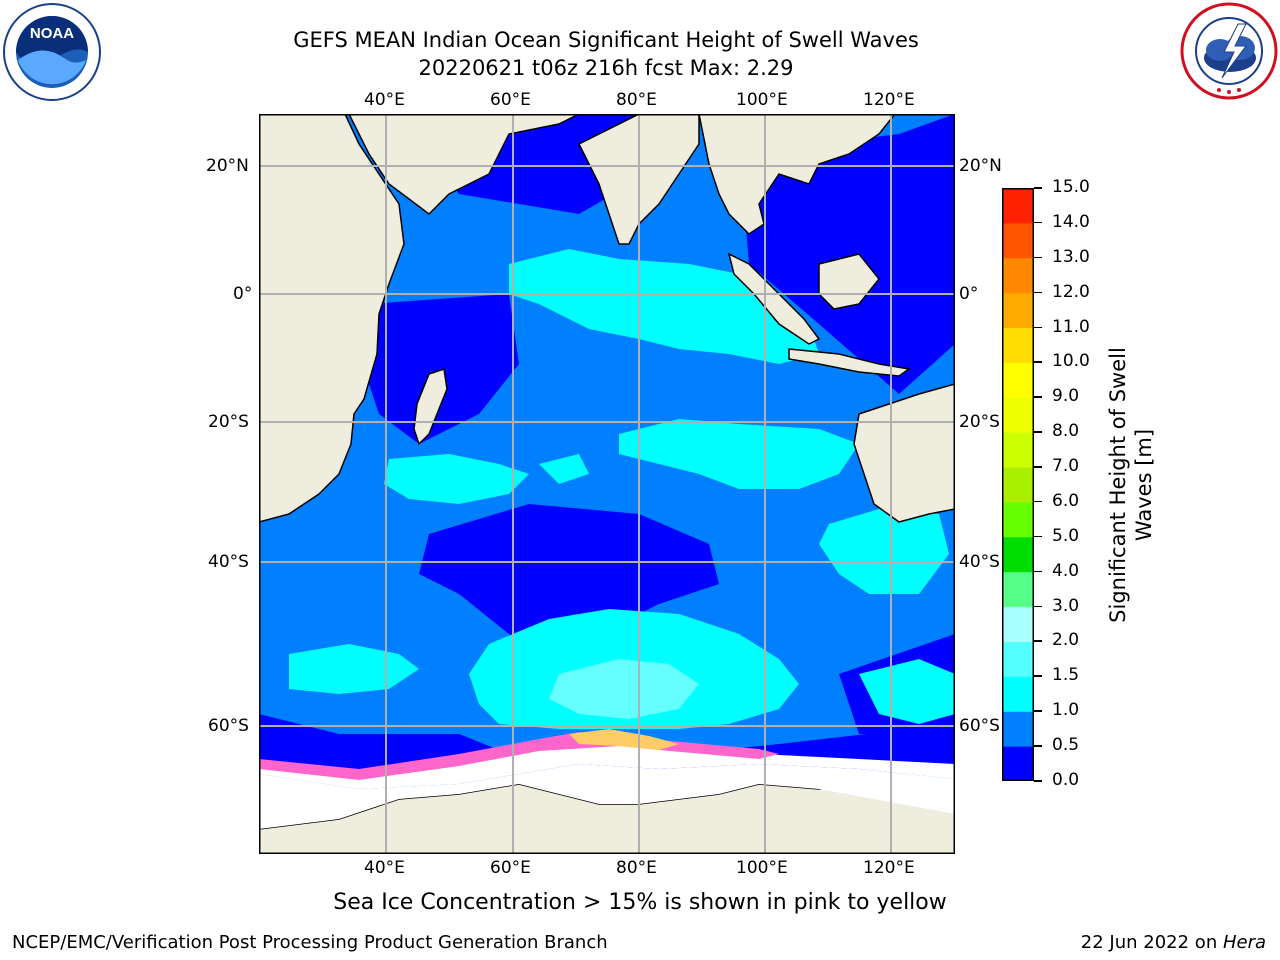 The width and height of the screenshot is (1280, 960). Describe the element at coordinates (510, 100) in the screenshot. I see `lon-label-top: 60°E` at that location.